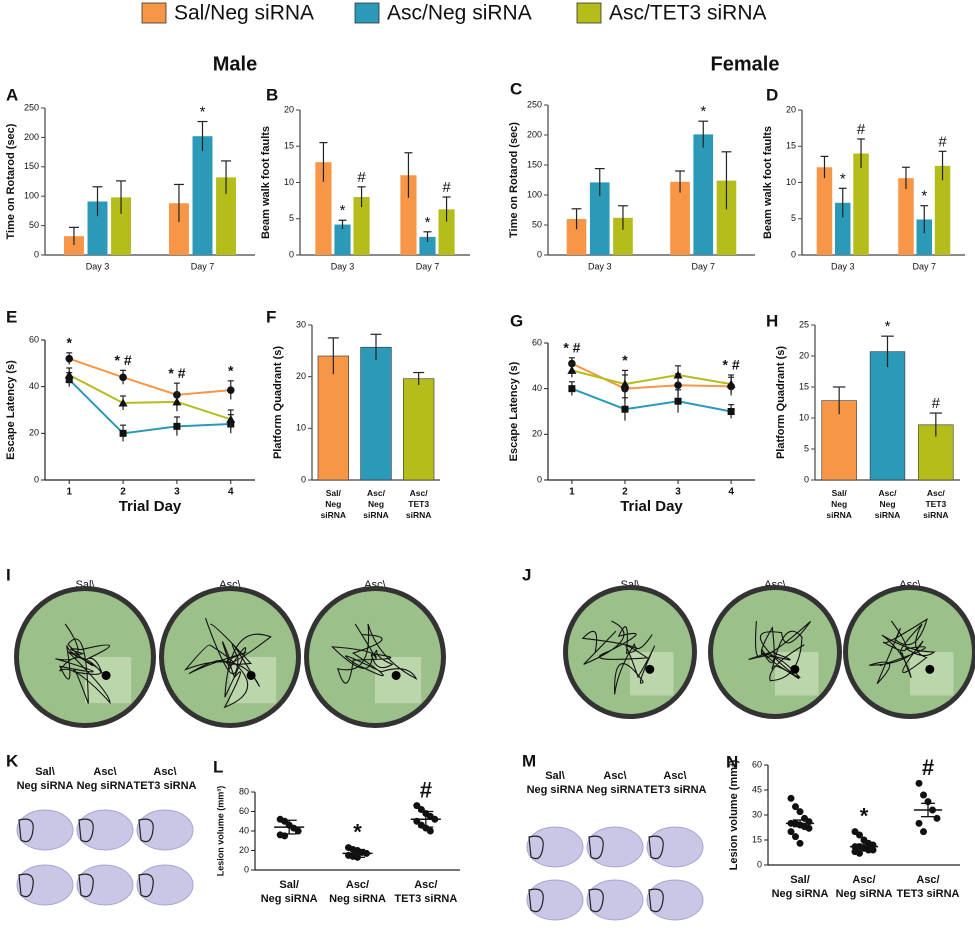 This screenshot has width=975, height=933. What do you see at coordinates (272, 94) in the screenshot?
I see `panel-letter: B` at bounding box center [272, 94].